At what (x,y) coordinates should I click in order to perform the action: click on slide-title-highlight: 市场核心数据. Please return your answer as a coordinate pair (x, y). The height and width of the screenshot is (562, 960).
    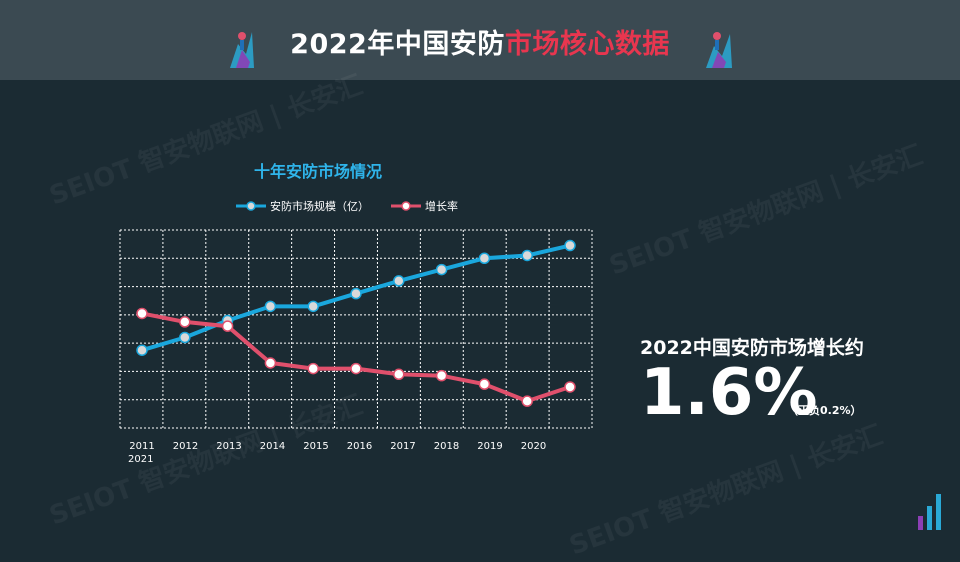
    Looking at the image, I should click on (587, 44).